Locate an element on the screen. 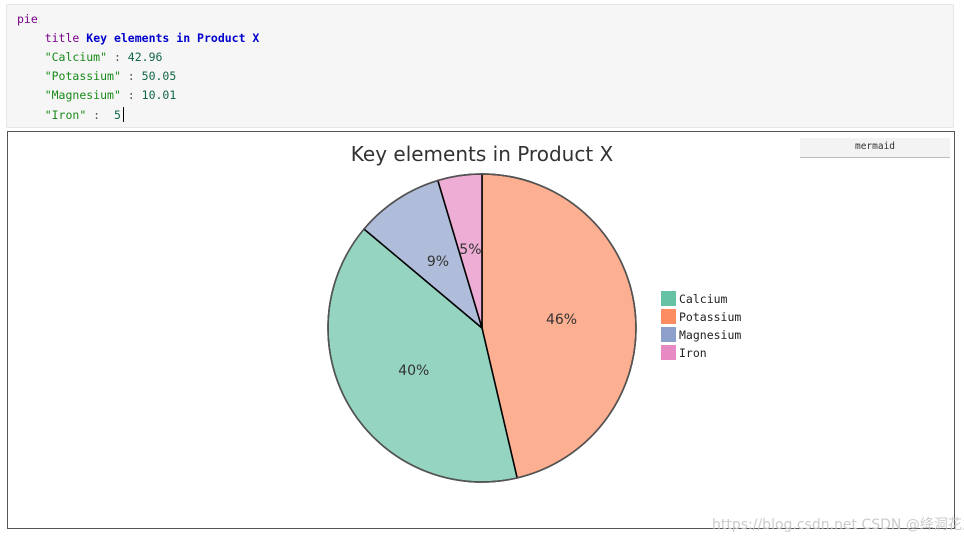  legend-swatch-iron is located at coordinates (668, 352).